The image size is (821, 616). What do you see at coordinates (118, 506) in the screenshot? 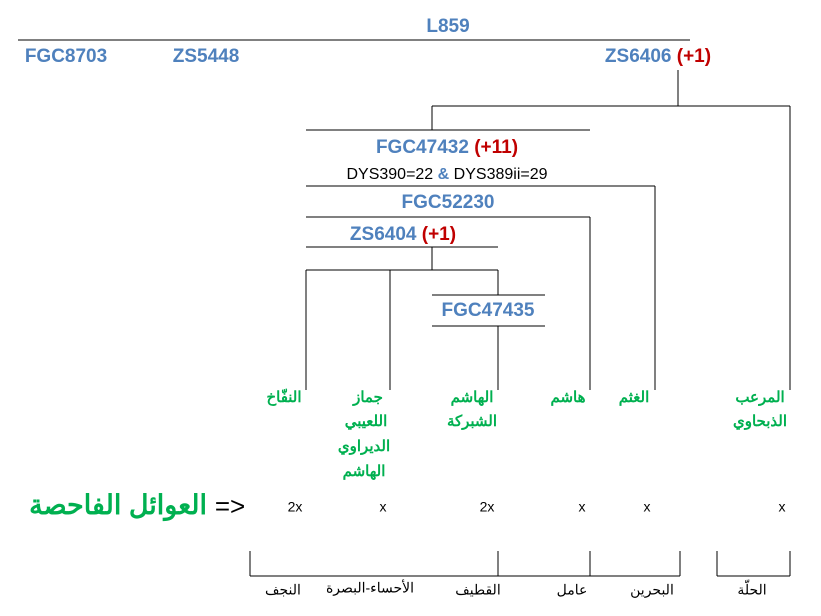
I see `tested-families-label: العوائل الفاحصة` at bounding box center [118, 506].